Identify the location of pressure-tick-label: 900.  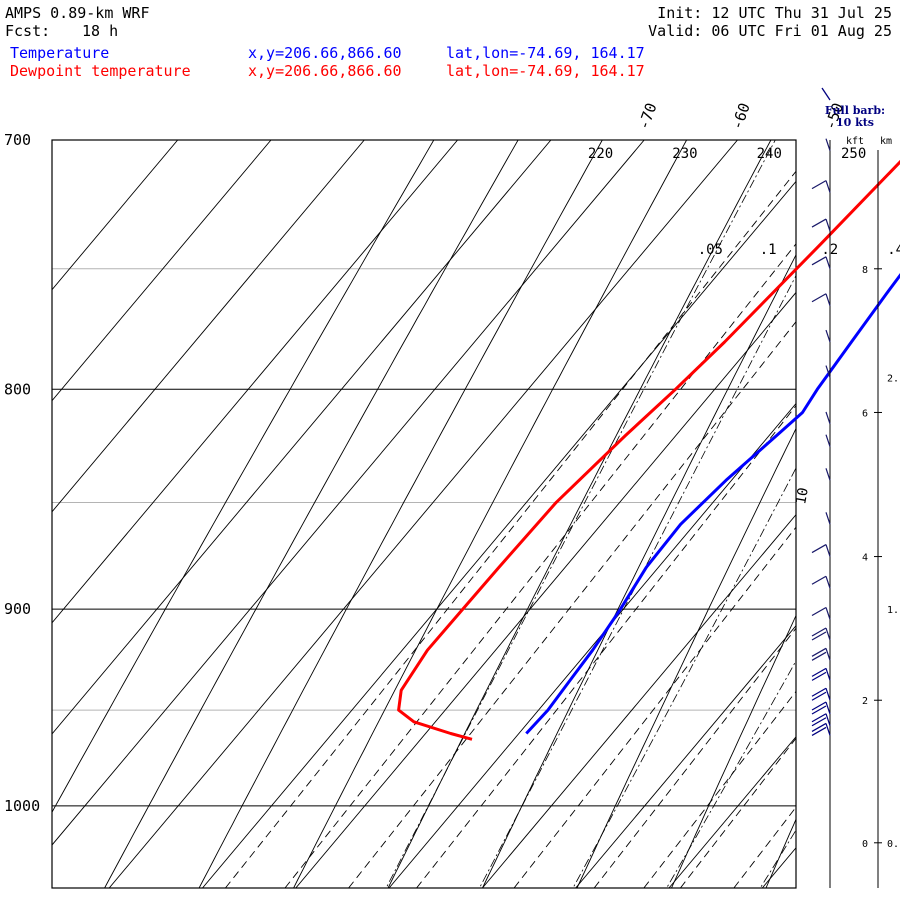
(17, 609).